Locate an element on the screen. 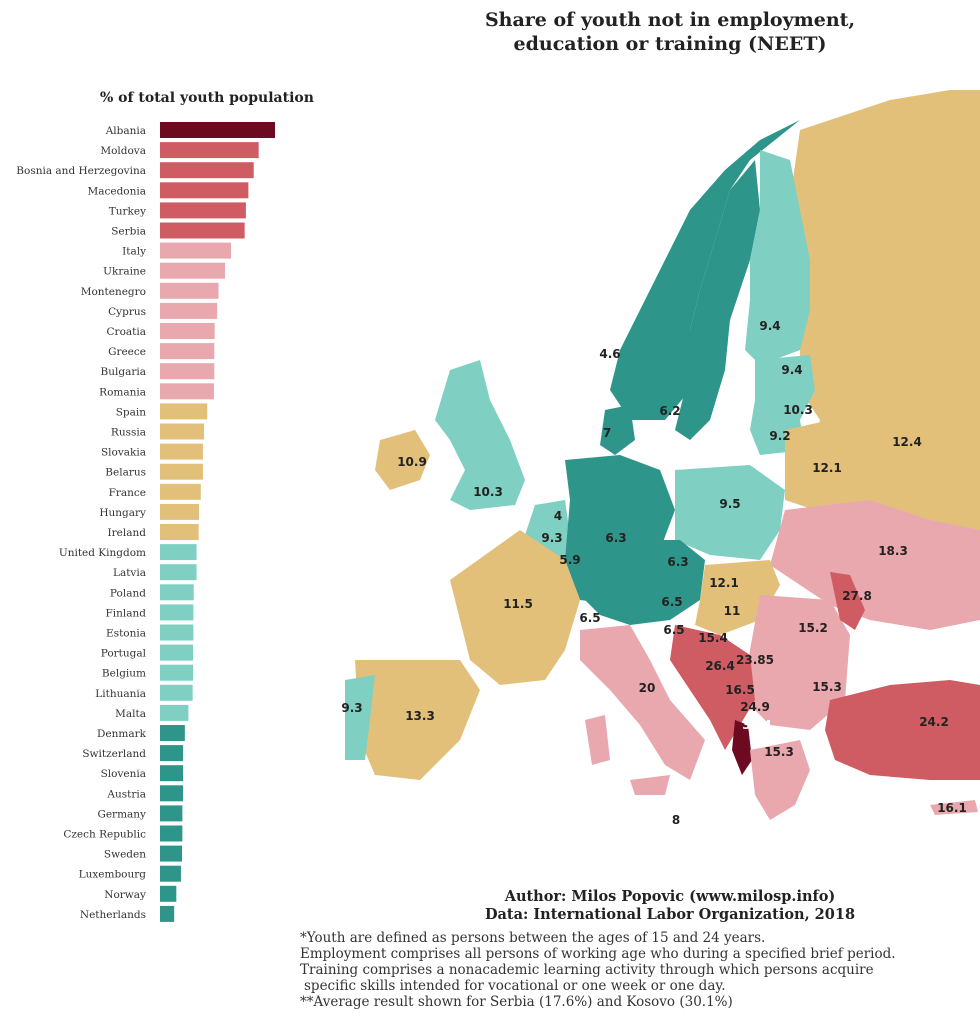 This screenshot has width=980, height=1028. bar-label: Ukraine is located at coordinates (124, 272).